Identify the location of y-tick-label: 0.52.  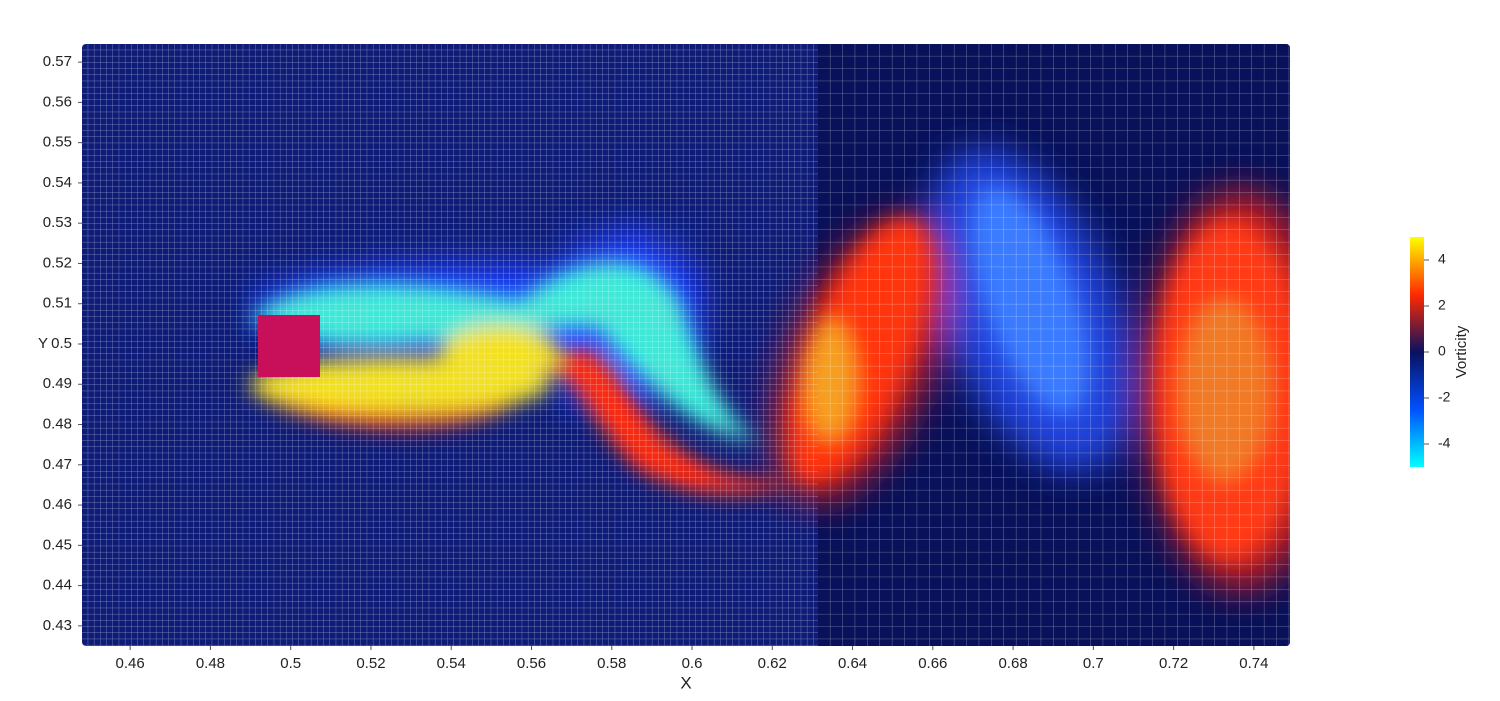
(57, 262).